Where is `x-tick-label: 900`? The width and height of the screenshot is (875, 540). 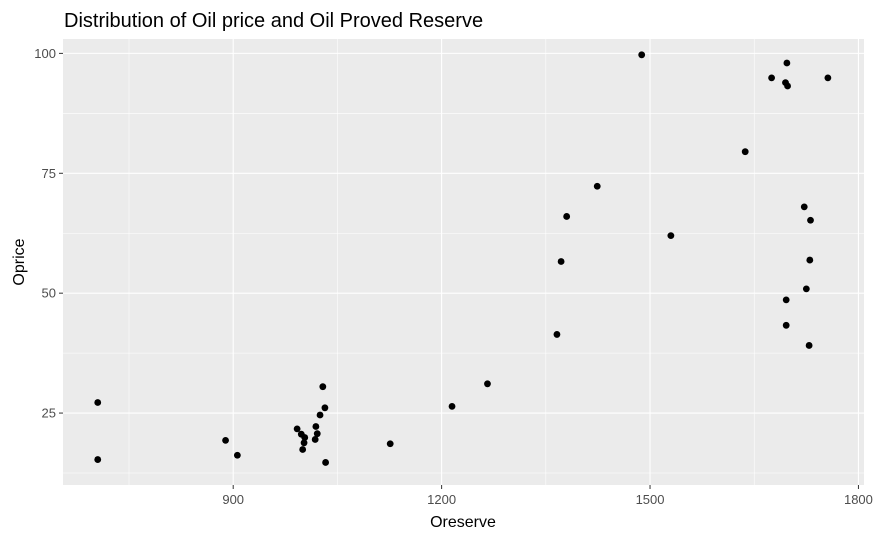
x-tick-label: 900 is located at coordinates (233, 499).